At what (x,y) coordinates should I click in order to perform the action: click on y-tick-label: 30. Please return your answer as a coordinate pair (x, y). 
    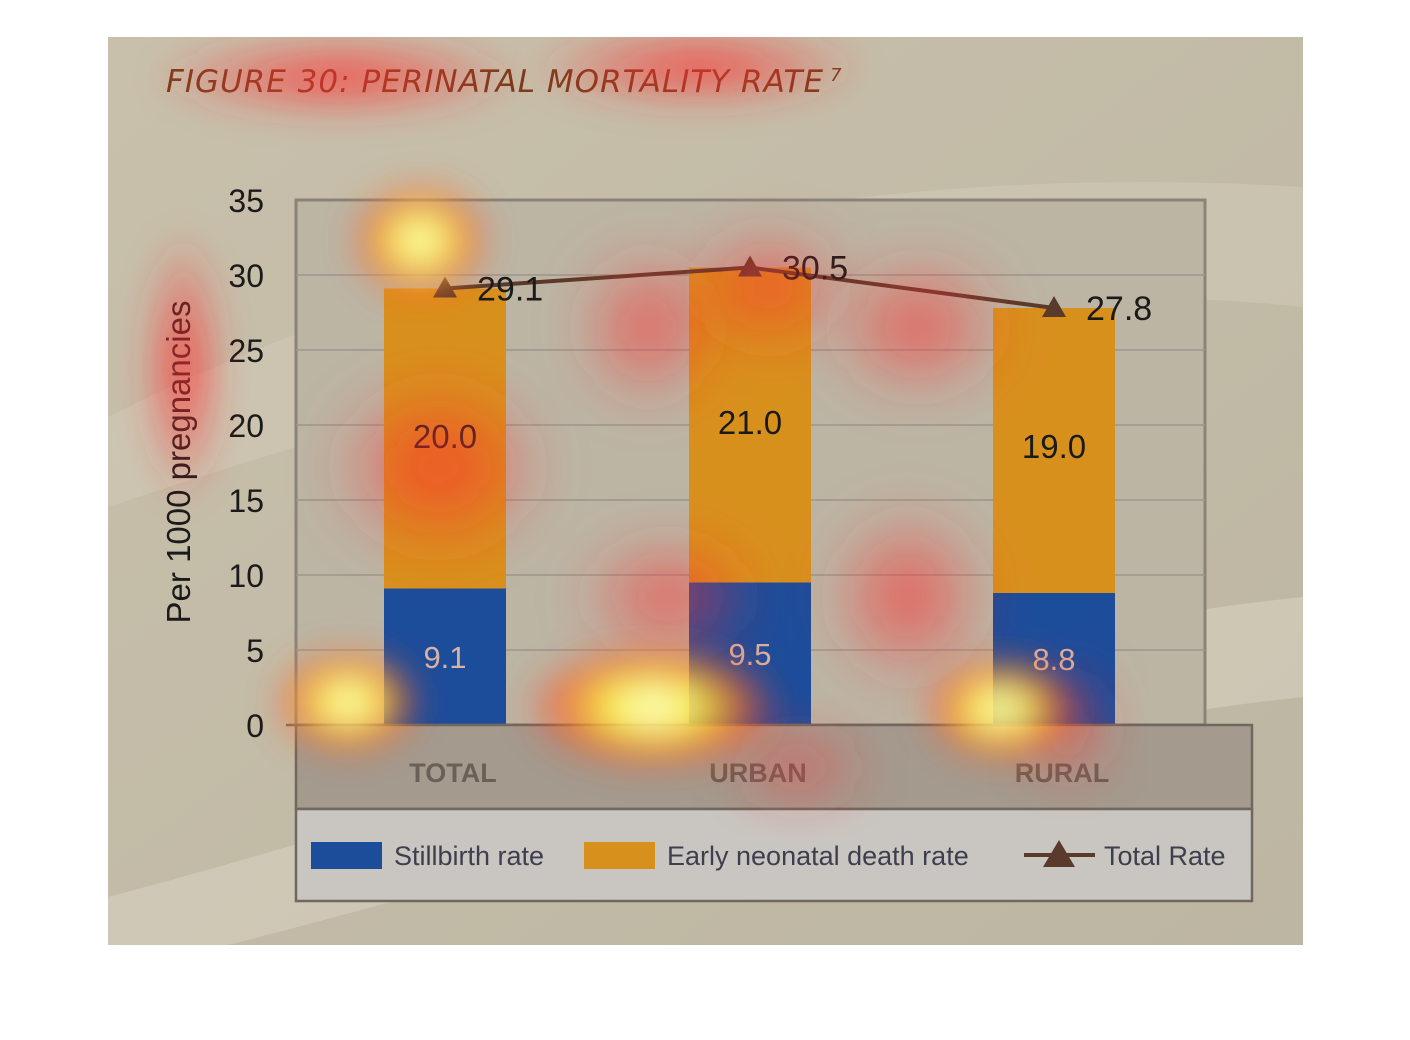
    Looking at the image, I should click on (246, 276).